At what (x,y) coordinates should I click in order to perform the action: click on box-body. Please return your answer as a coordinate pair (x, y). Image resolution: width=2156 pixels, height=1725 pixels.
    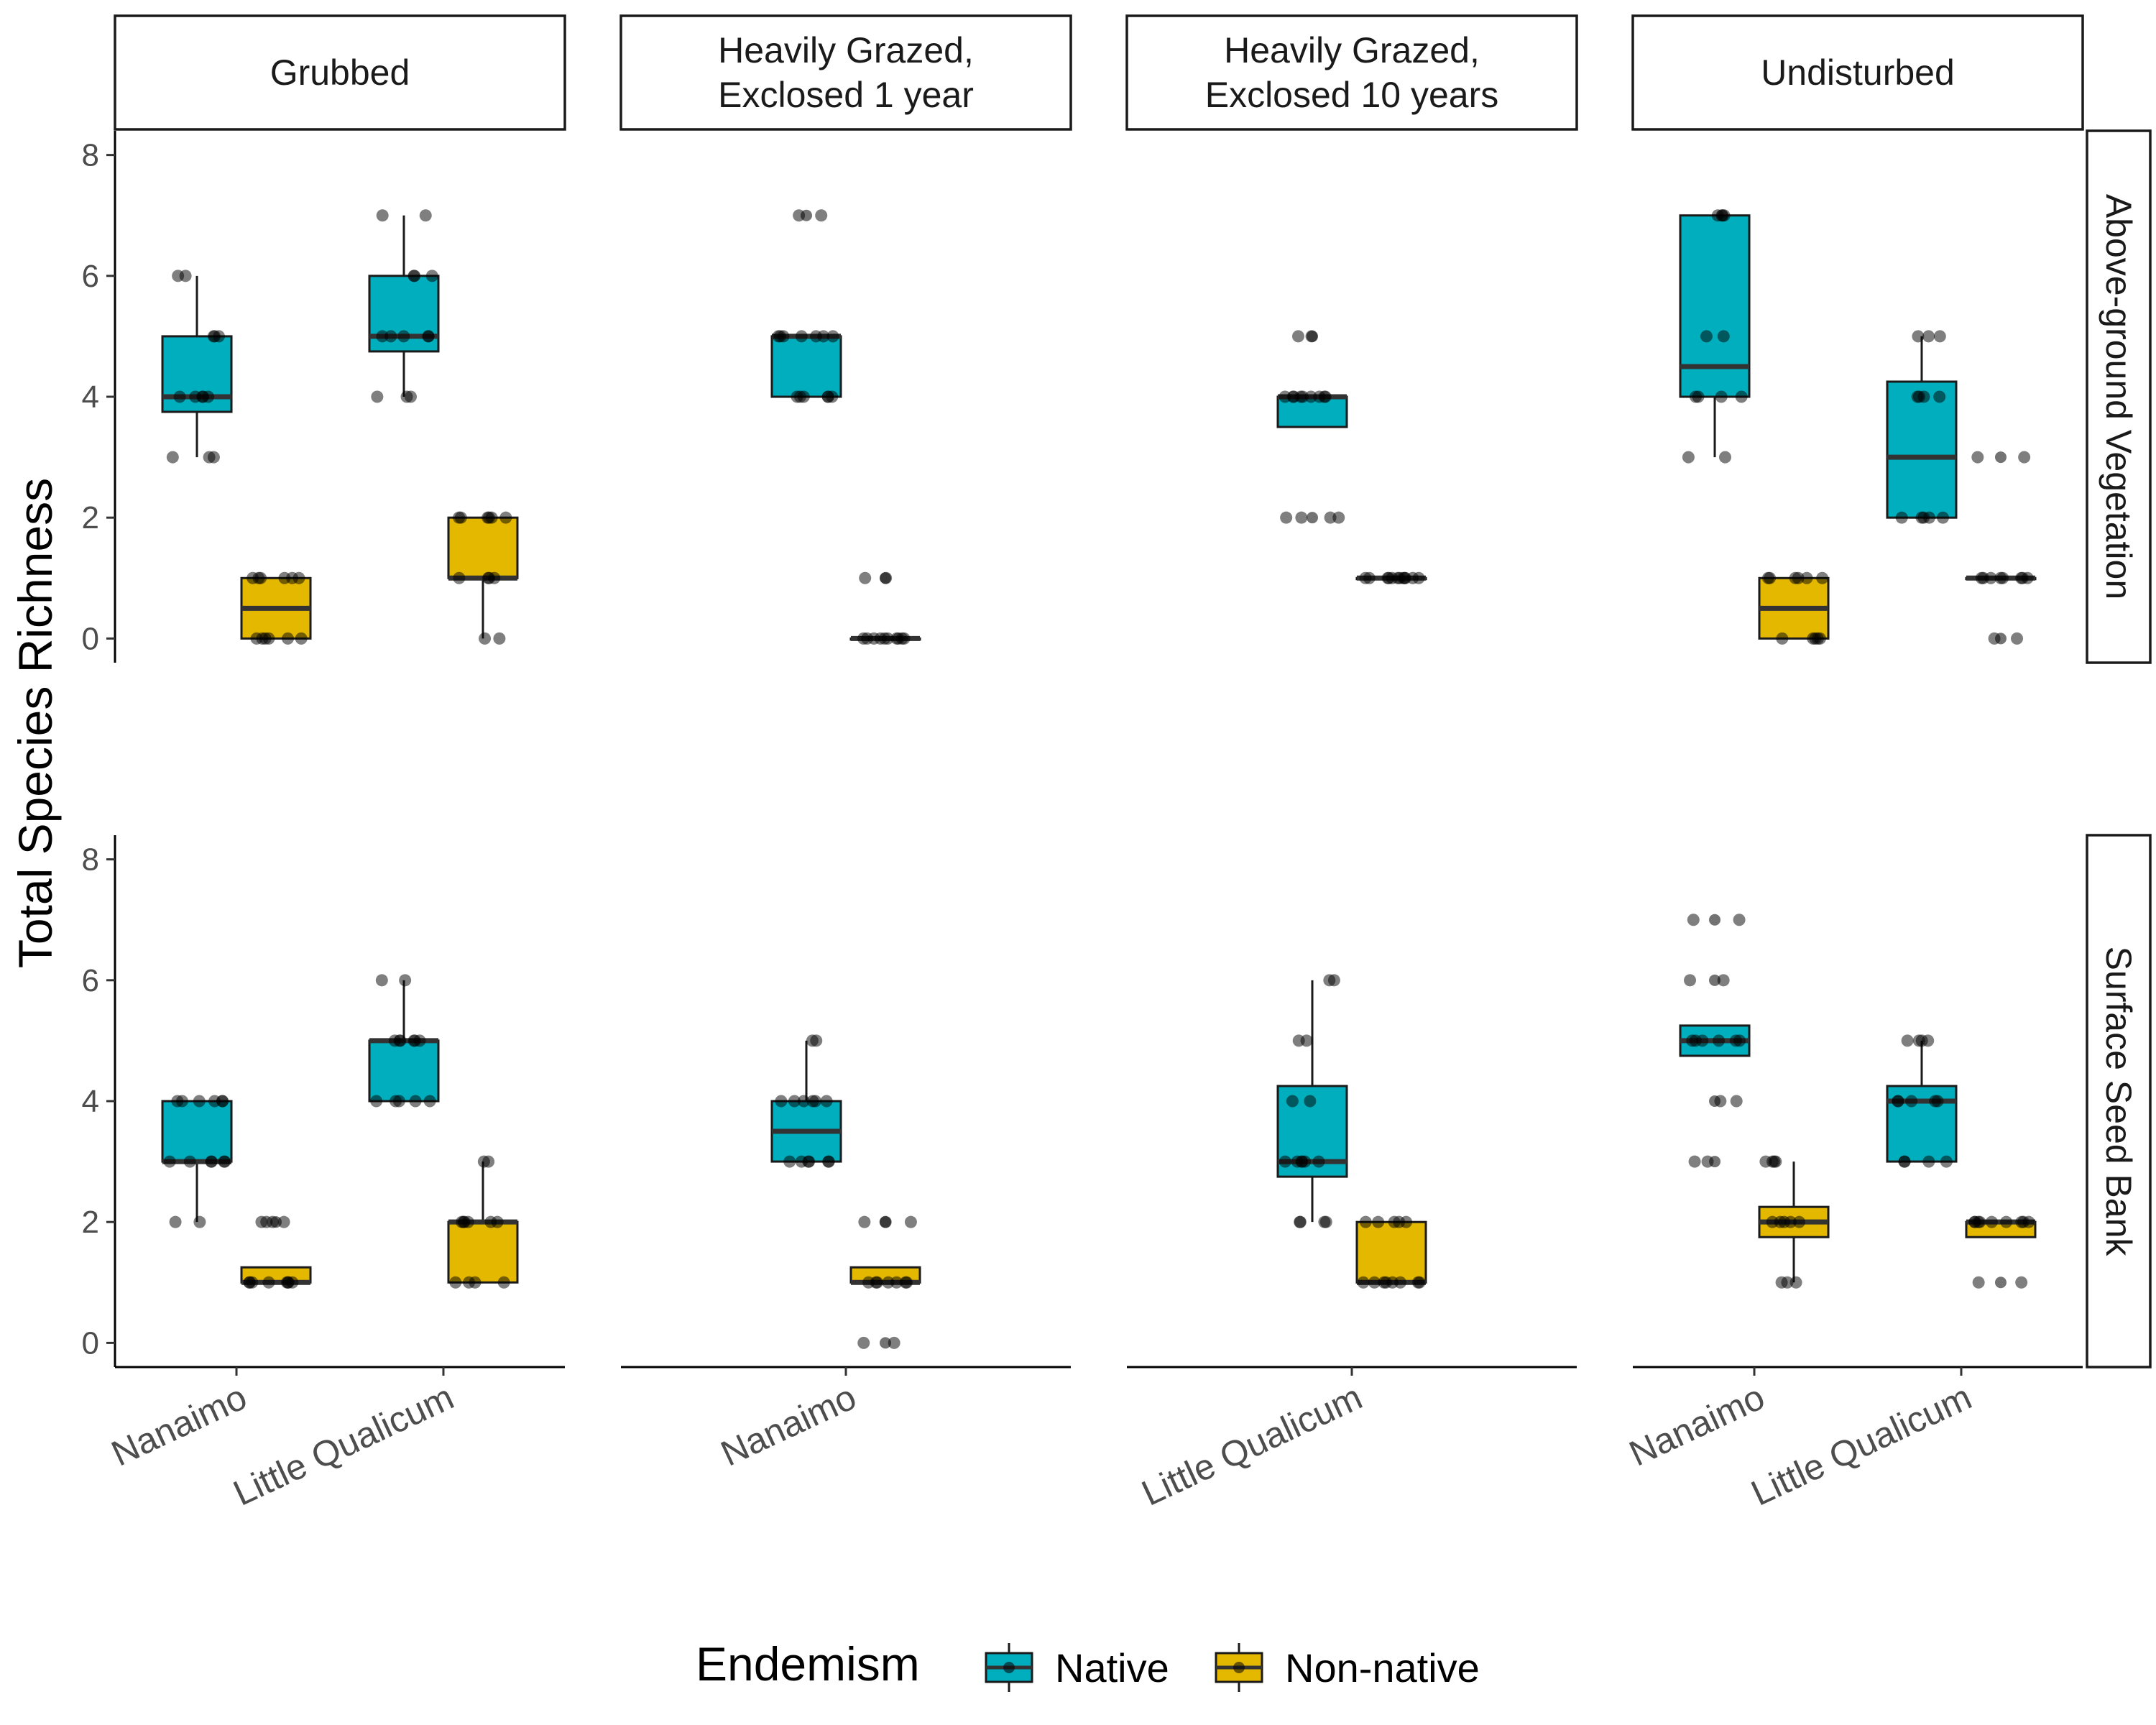
    Looking at the image, I should click on (806, 366).